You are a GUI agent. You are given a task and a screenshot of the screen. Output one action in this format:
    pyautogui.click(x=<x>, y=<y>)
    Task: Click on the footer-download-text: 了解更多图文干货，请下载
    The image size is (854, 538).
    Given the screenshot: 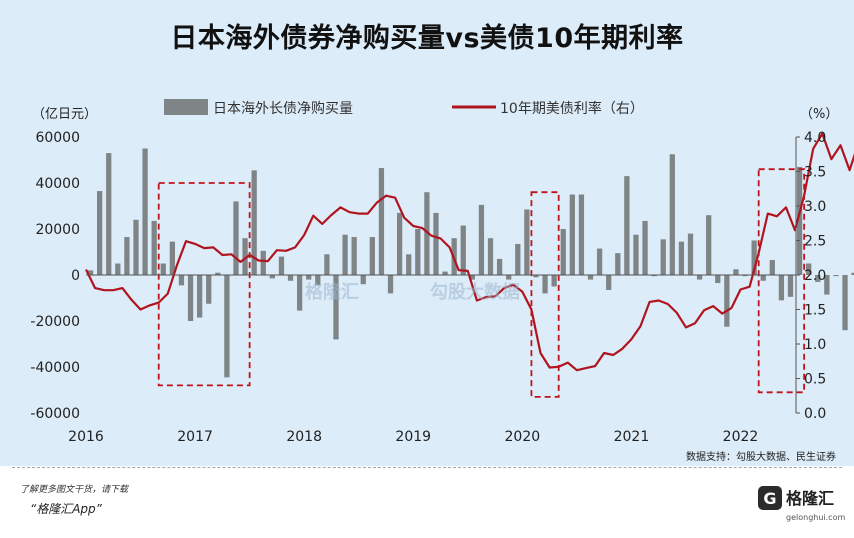 What is the action you would take?
    pyautogui.click(x=74, y=490)
    